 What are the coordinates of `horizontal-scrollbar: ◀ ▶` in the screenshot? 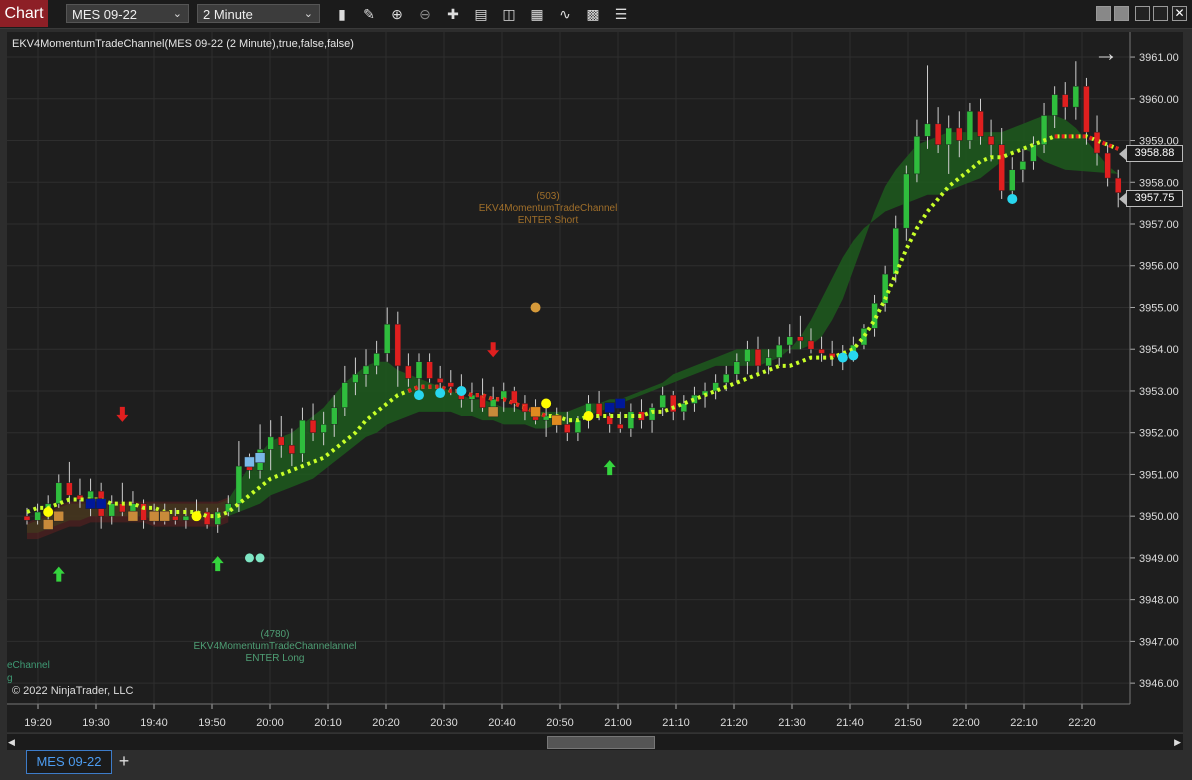 It's located at (595, 741).